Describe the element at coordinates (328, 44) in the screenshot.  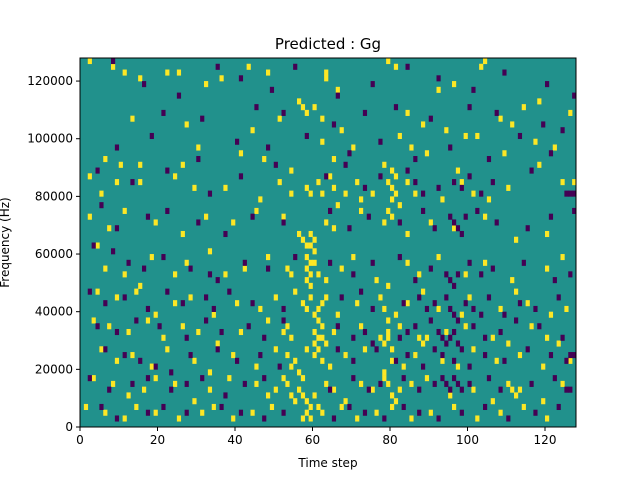
I see `chart-title: Predicted : Gg` at that location.